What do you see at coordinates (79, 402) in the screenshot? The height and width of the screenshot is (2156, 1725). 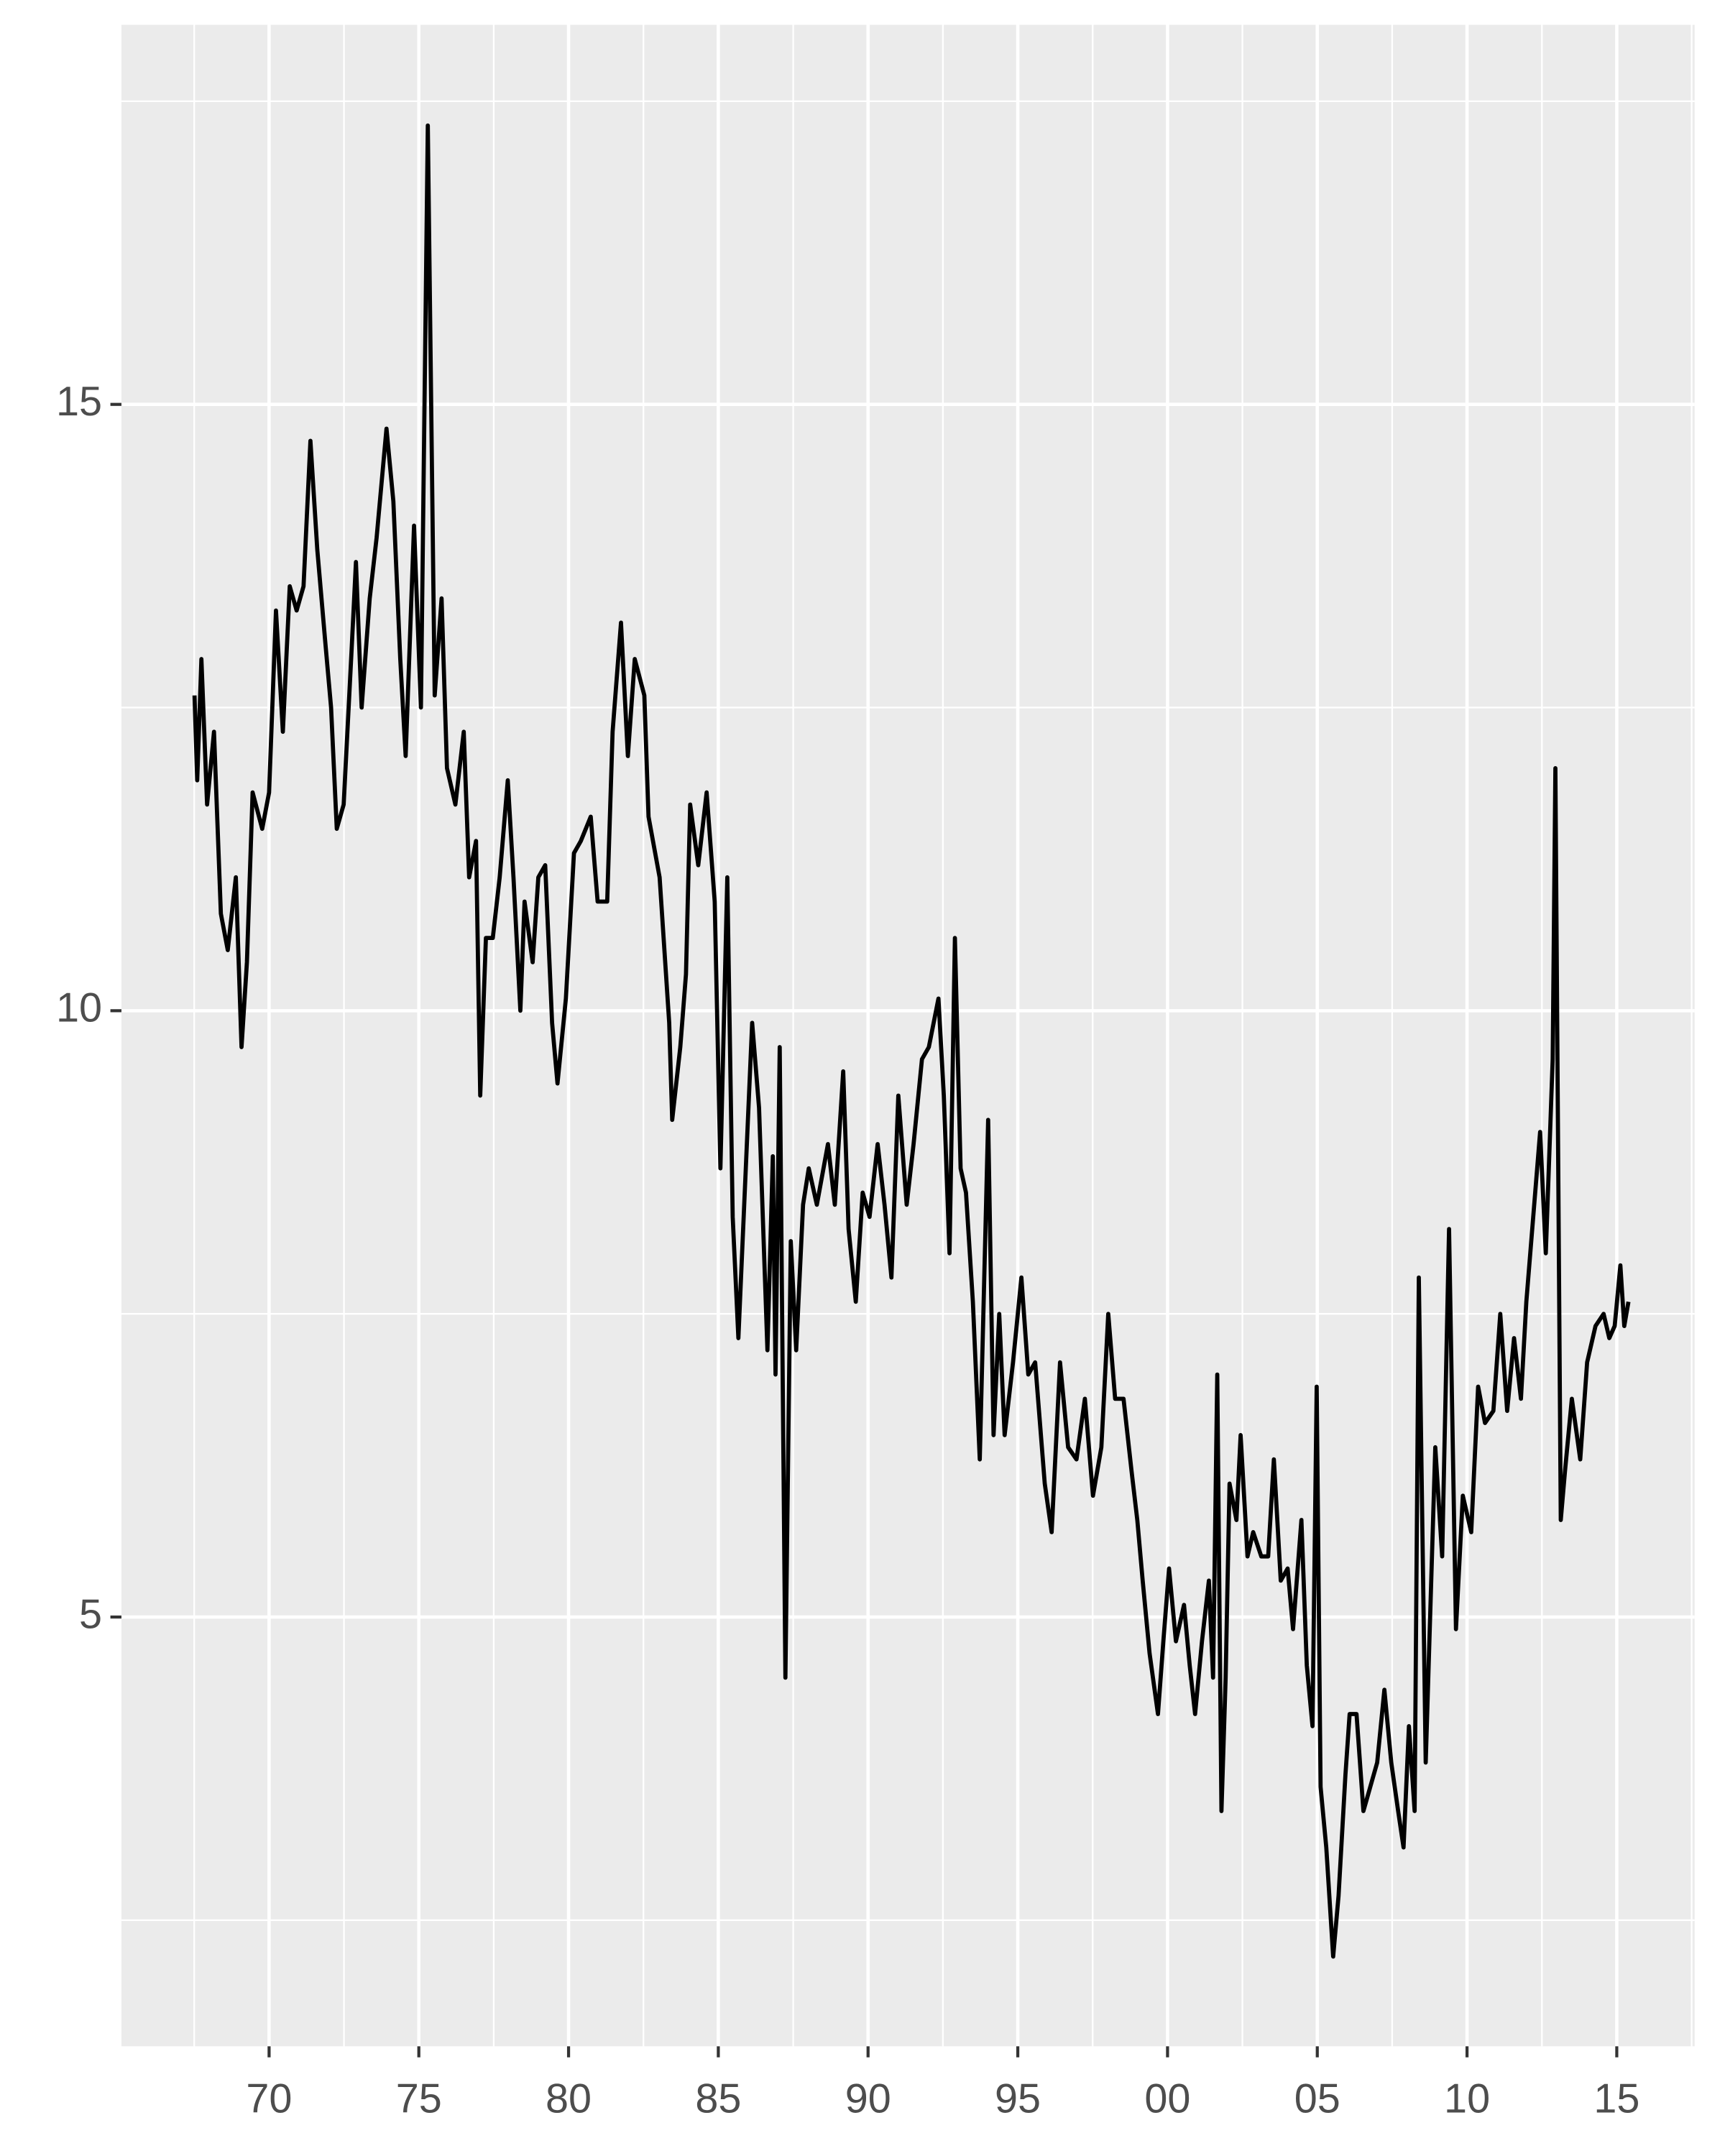 I see `y-tick-label: 15` at bounding box center [79, 402].